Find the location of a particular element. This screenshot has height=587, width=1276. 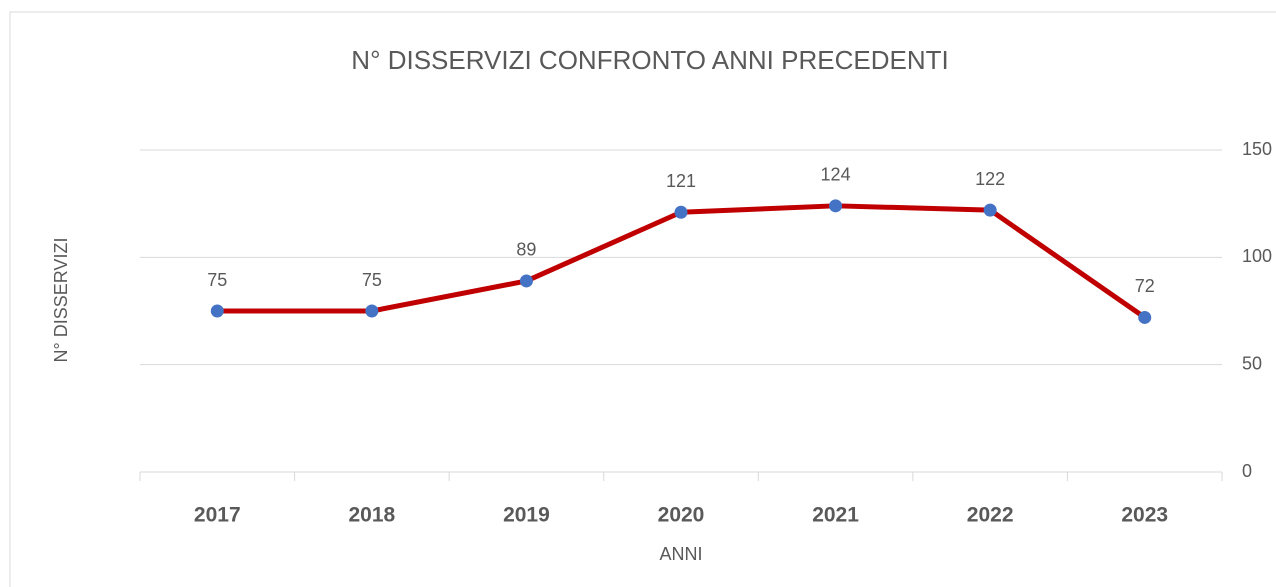

y-tick-label: 0 is located at coordinates (1247, 471).